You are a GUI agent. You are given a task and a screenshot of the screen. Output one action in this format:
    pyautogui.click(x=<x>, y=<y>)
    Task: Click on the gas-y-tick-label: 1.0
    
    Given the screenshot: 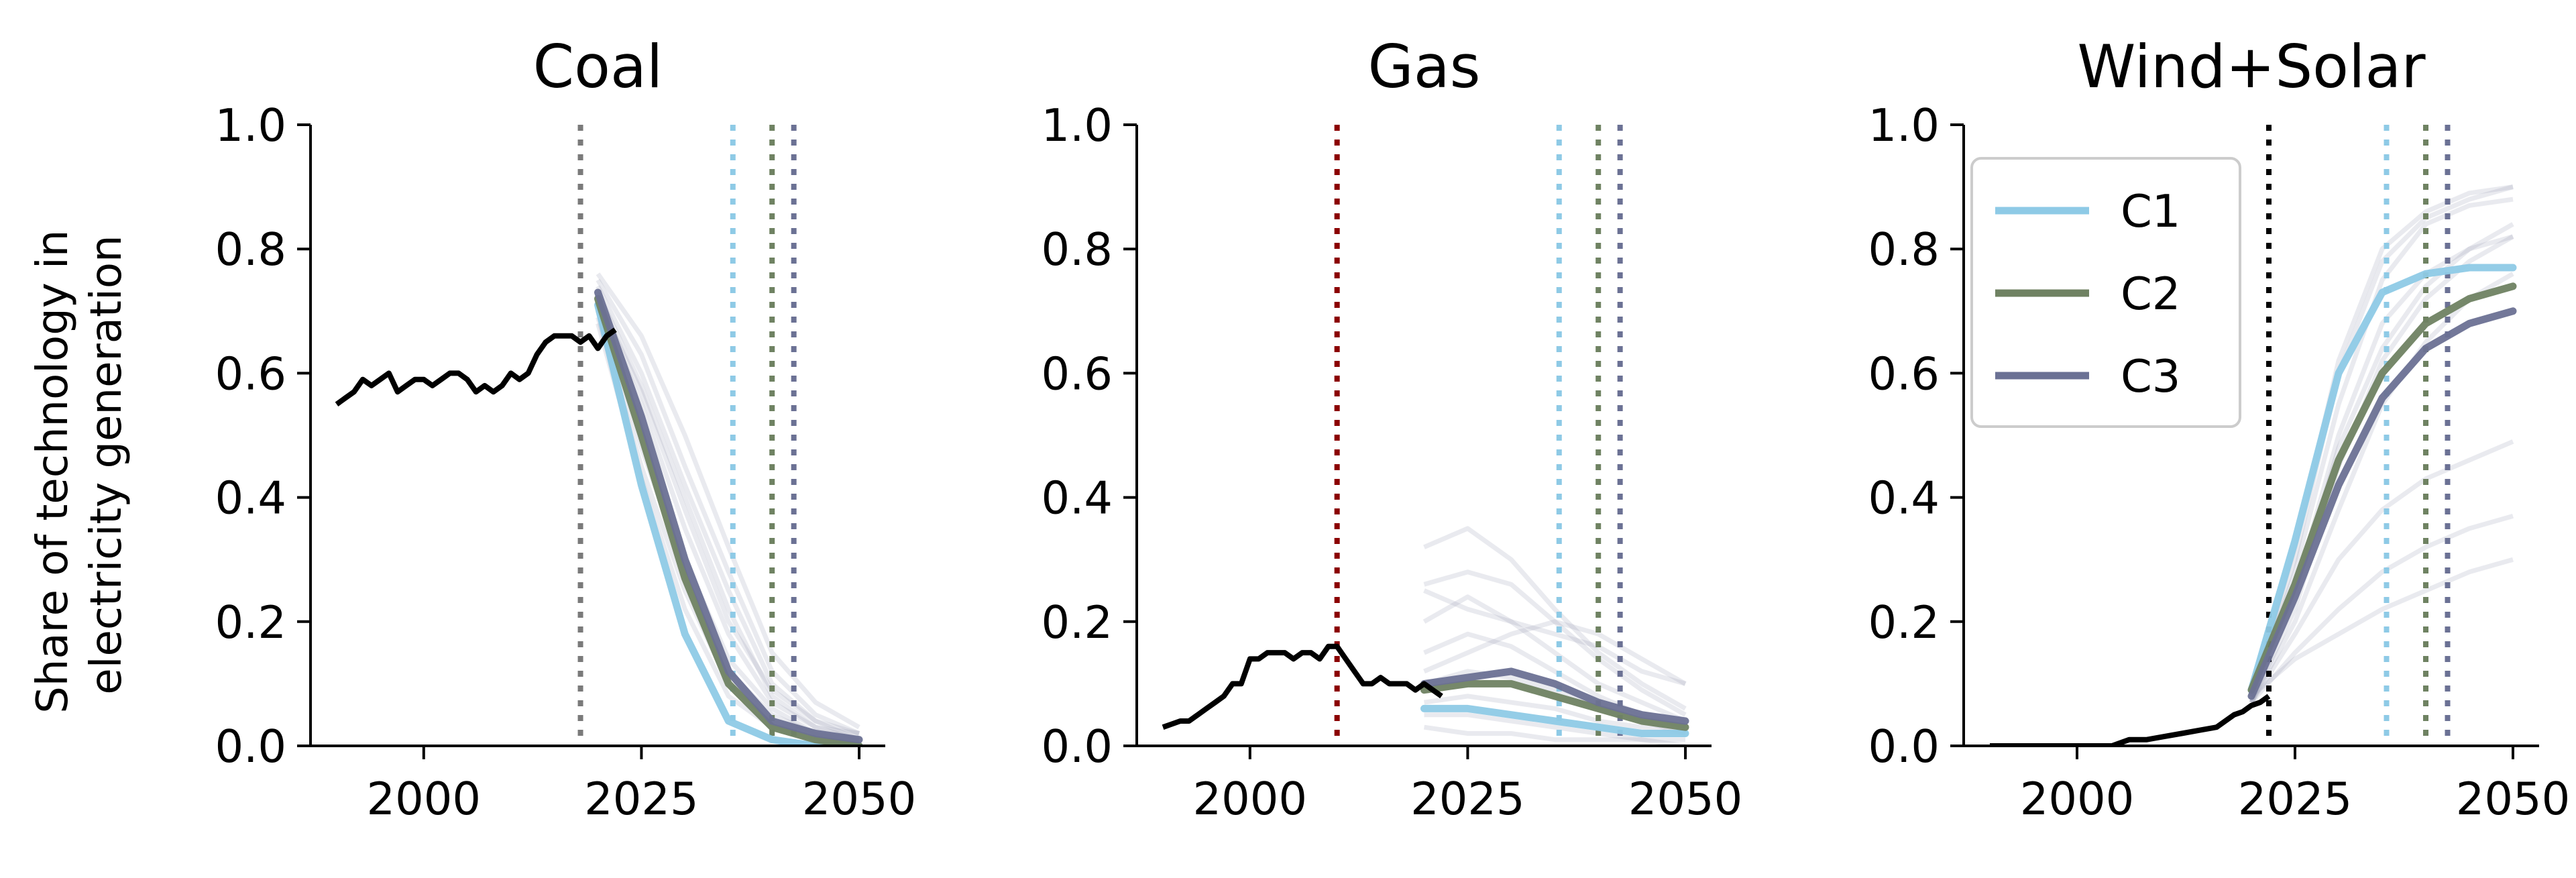 What is the action you would take?
    pyautogui.click(x=1077, y=125)
    